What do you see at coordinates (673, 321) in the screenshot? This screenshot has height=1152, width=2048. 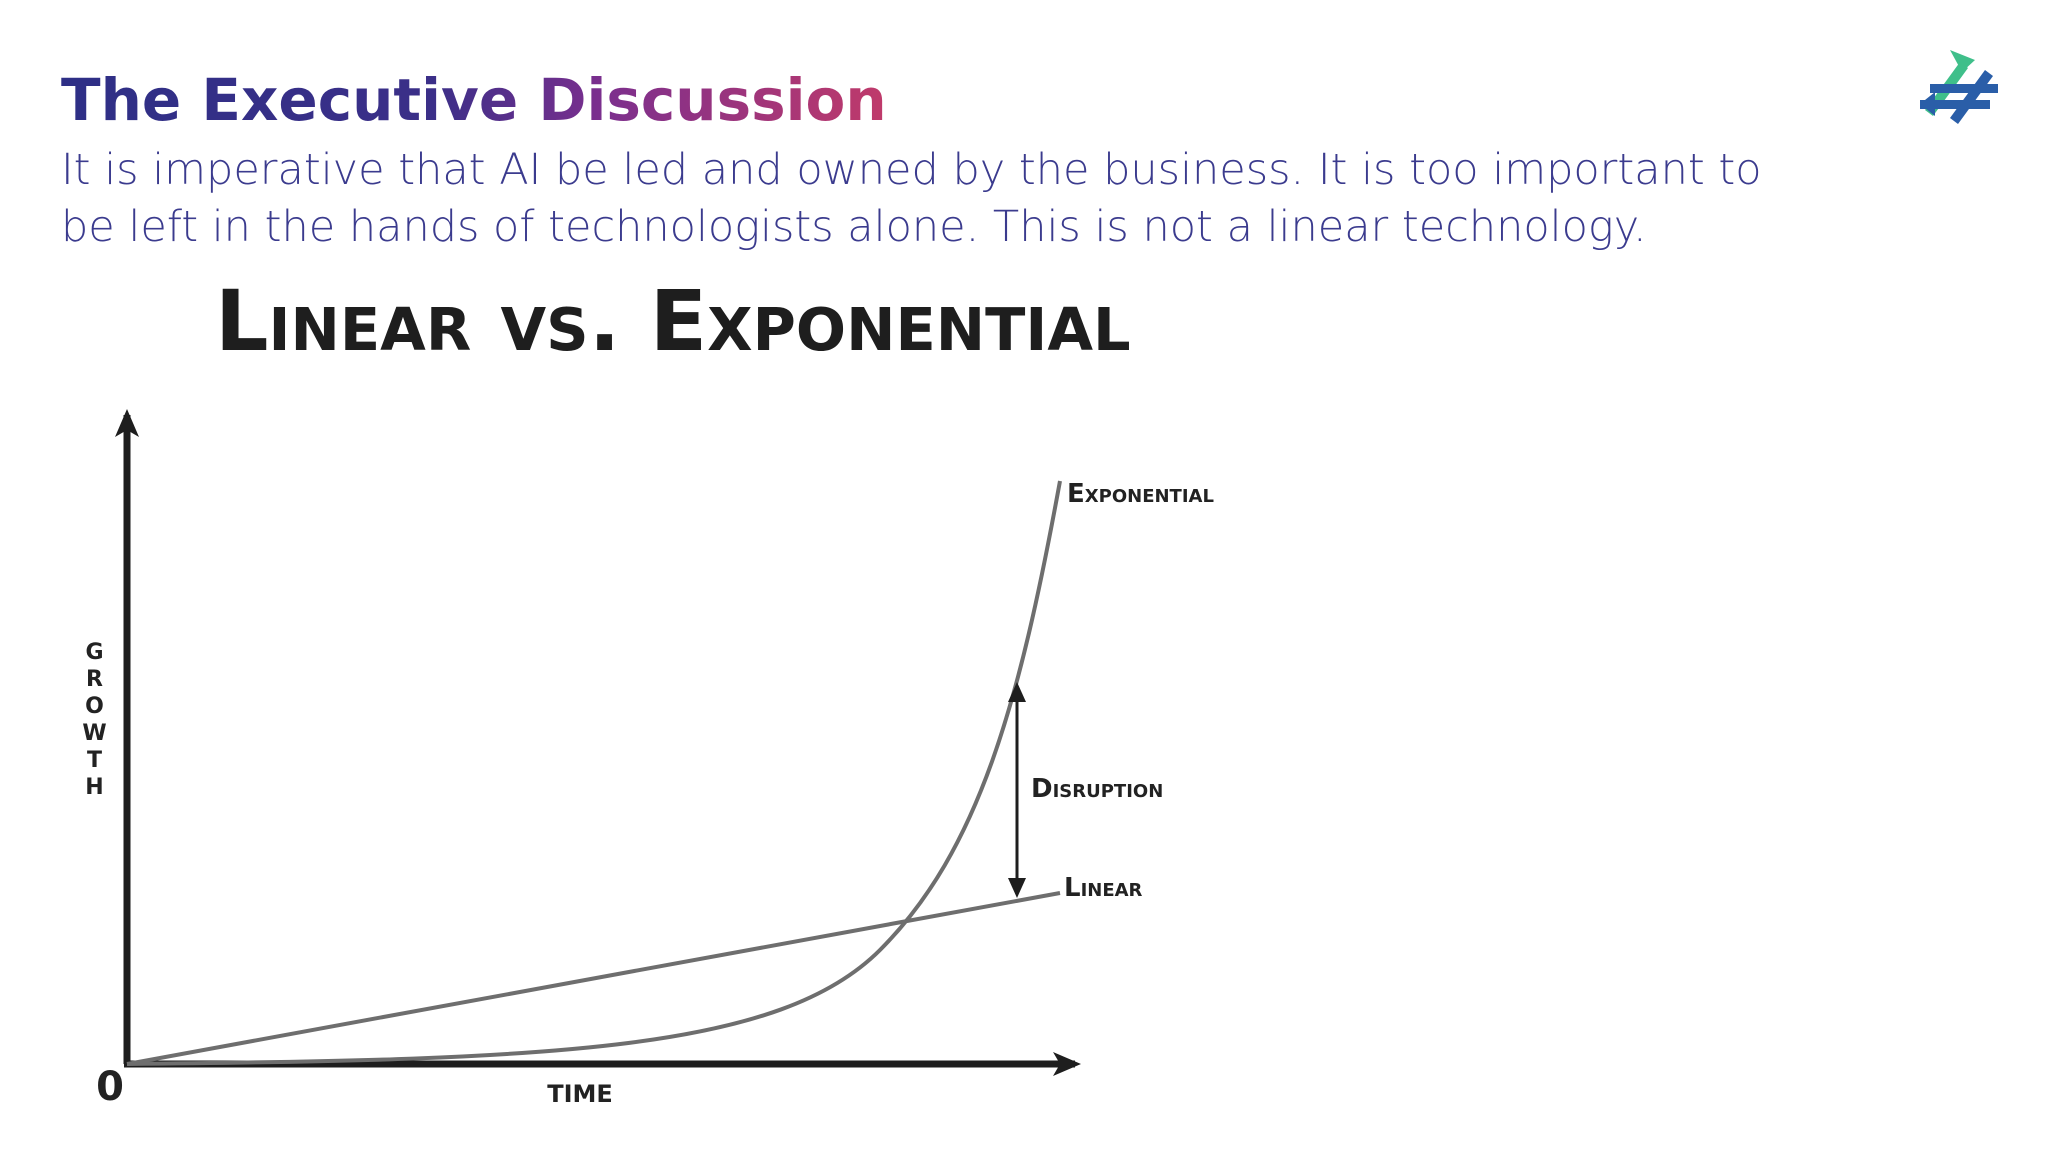 I see `diagram-title: Linear vs. Exponential` at bounding box center [673, 321].